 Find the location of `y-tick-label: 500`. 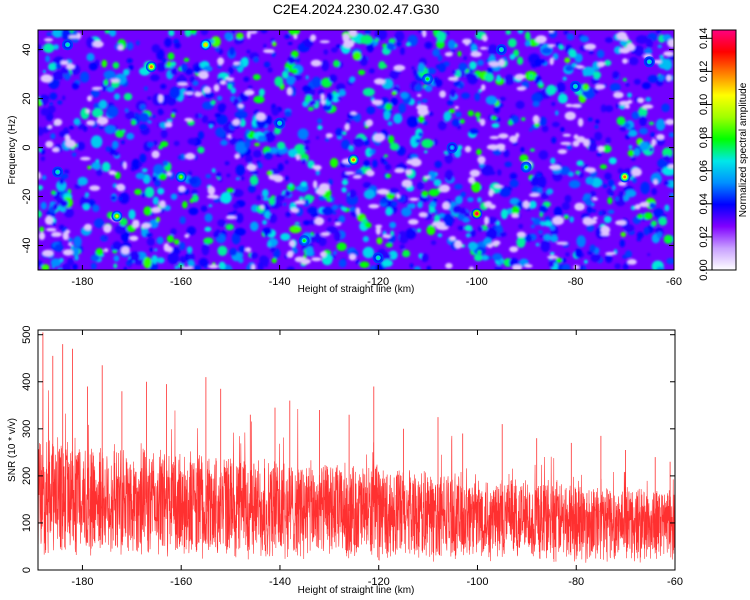

y-tick-label: 500 is located at coordinates (27, 335).